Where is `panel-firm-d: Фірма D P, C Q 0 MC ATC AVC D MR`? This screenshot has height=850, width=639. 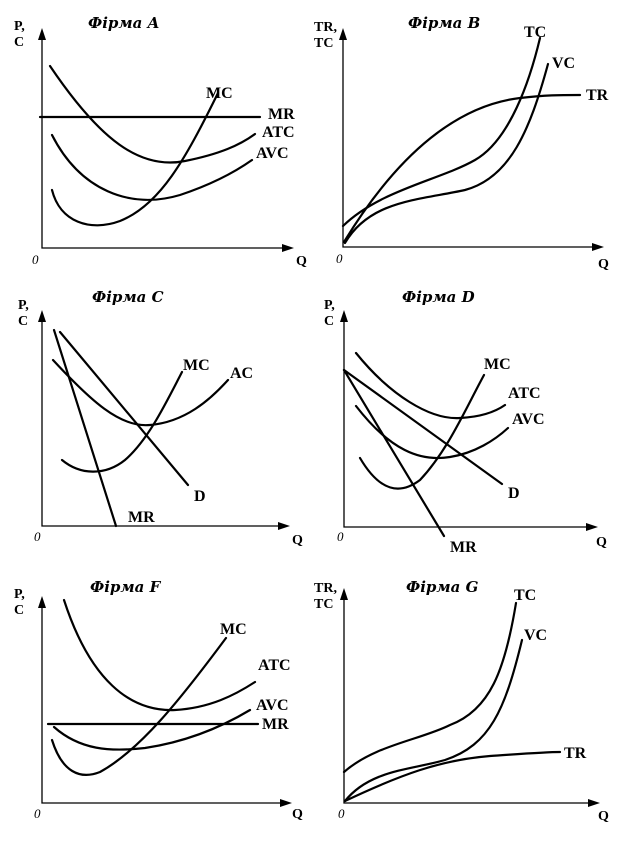 panel-firm-d: Фірма D P, C Q 0 MC ATC AVC D MR is located at coordinates (465, 422).